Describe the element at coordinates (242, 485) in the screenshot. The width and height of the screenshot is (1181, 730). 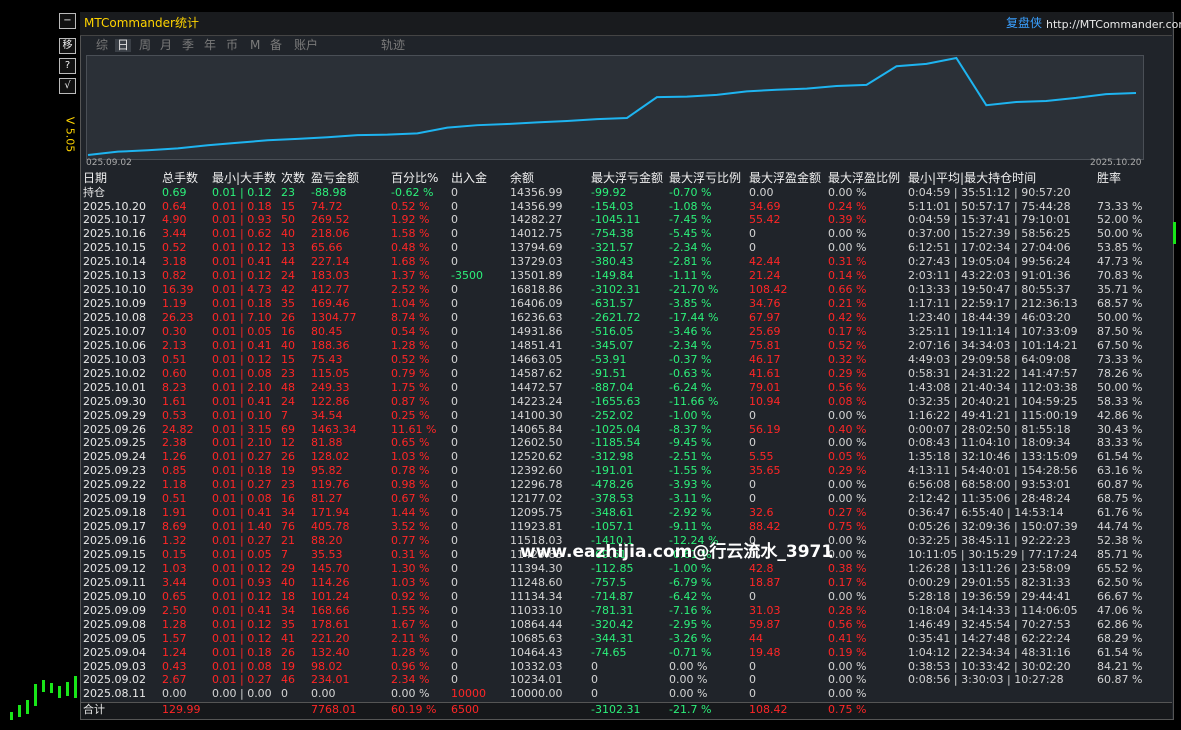
I see `cell: 0.01 | 0.27` at that location.